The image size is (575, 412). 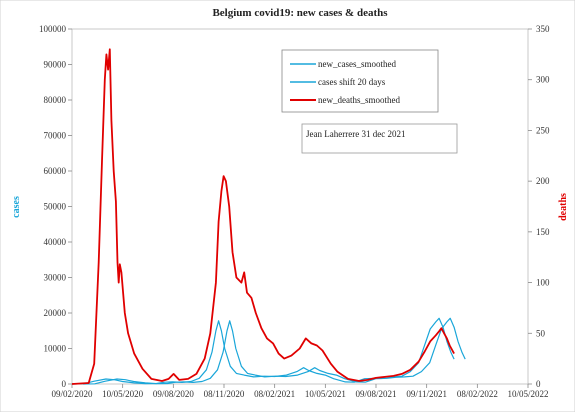 What do you see at coordinates (543, 232) in the screenshot?
I see `y-tick-label-right: 150` at bounding box center [543, 232].